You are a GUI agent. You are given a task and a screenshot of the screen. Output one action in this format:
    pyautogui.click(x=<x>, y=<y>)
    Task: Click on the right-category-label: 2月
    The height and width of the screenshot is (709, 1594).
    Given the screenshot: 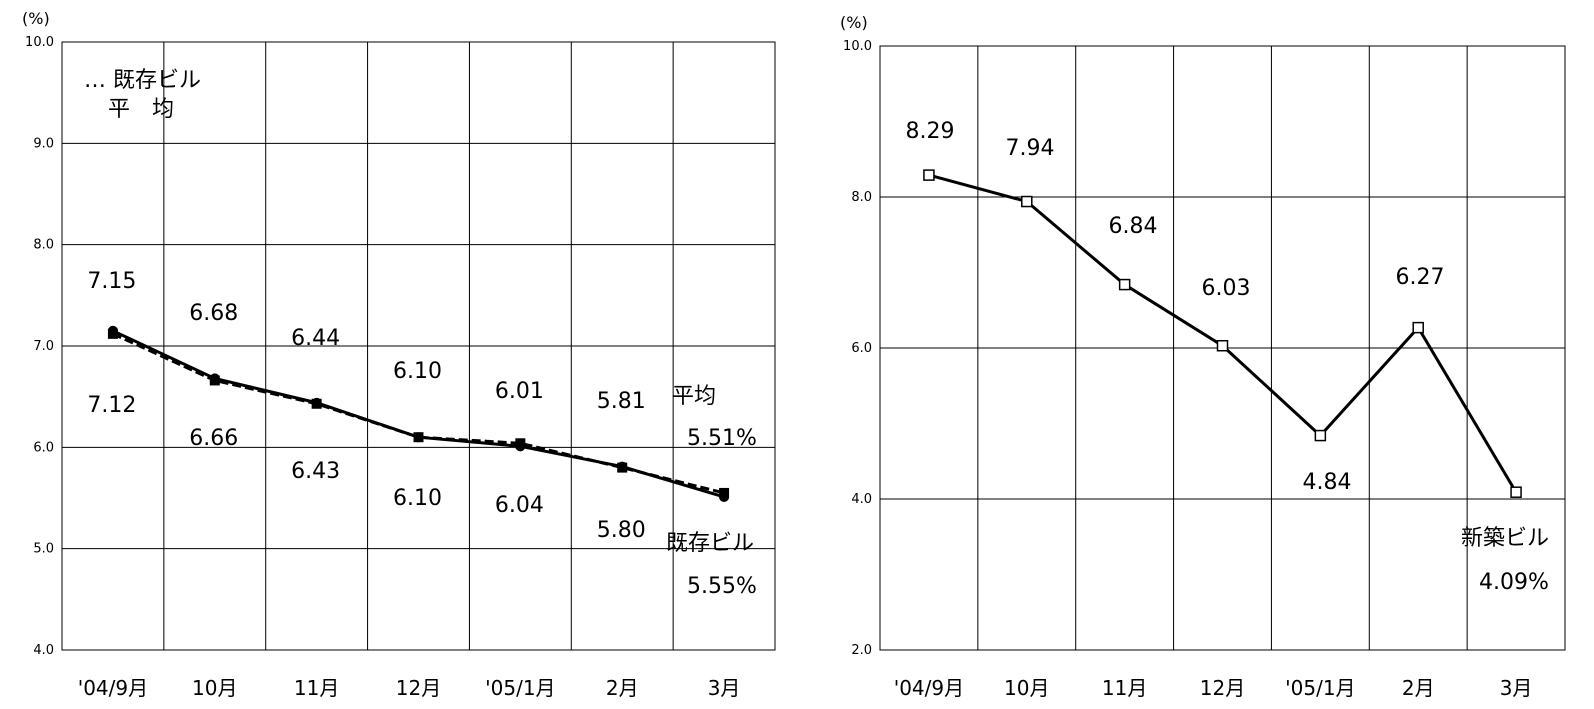 What is the action you would take?
    pyautogui.click(x=1418, y=688)
    